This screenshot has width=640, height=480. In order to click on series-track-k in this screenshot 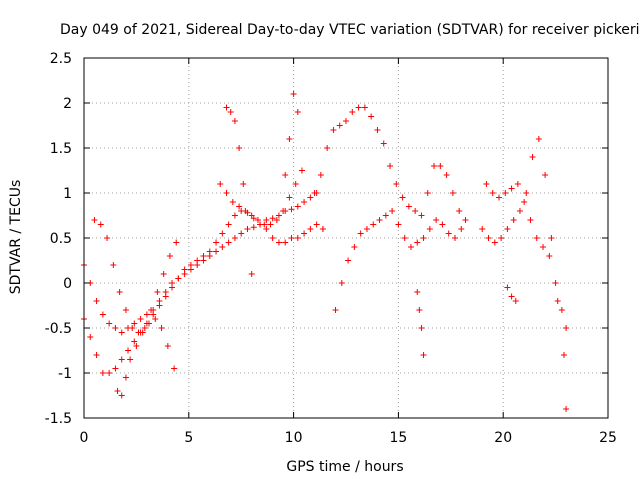, I will do `click(524, 274)`.